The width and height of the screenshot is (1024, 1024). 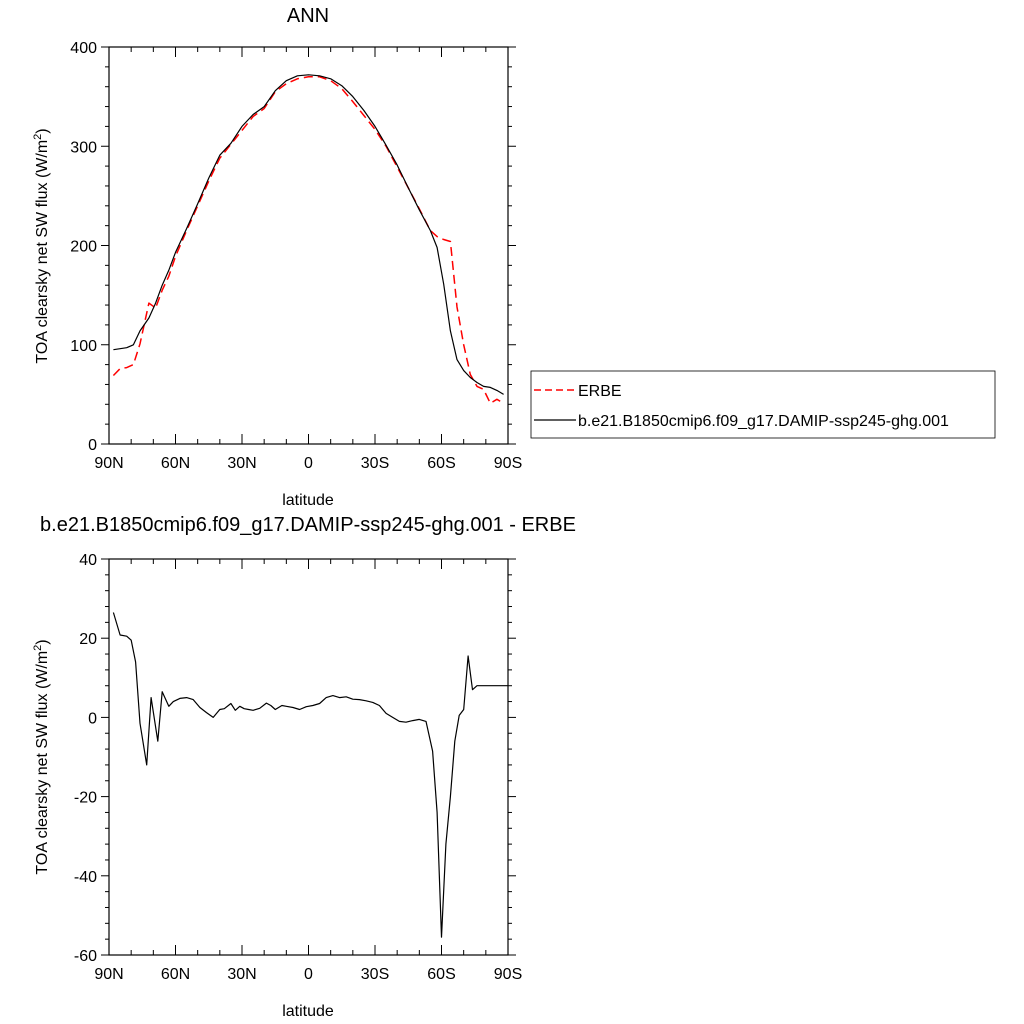 I want to click on top-series-layer, so click(x=308, y=239).